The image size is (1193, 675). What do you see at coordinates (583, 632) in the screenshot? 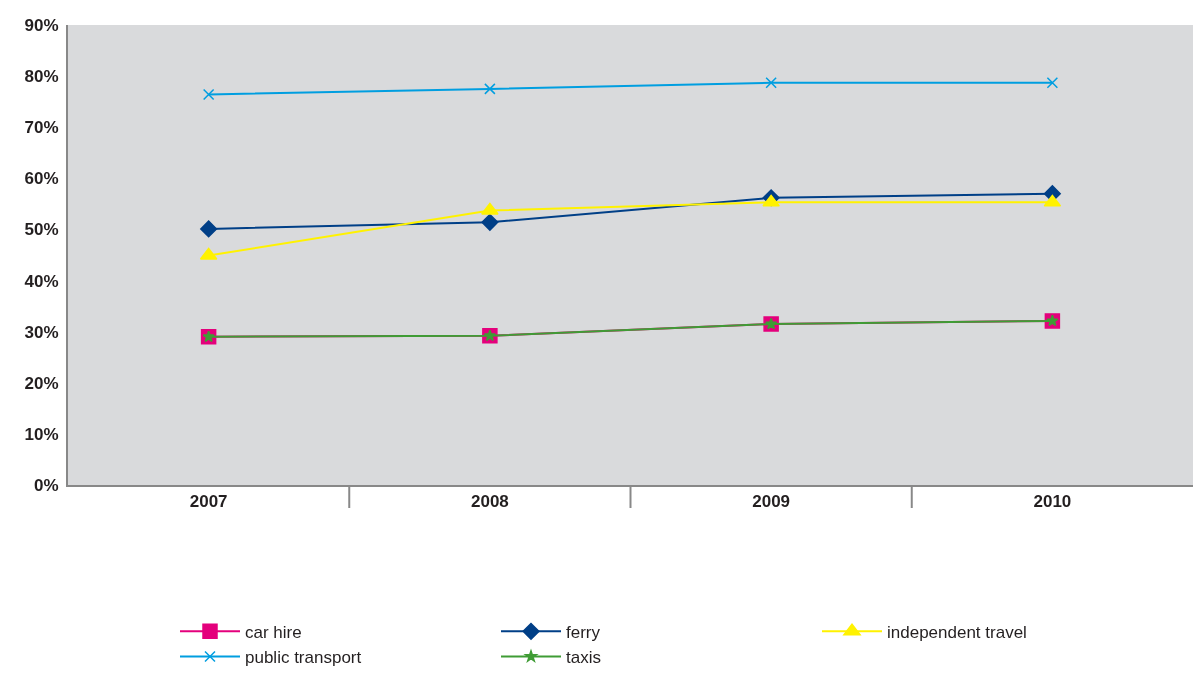
I see `legend-label: ferry` at bounding box center [583, 632].